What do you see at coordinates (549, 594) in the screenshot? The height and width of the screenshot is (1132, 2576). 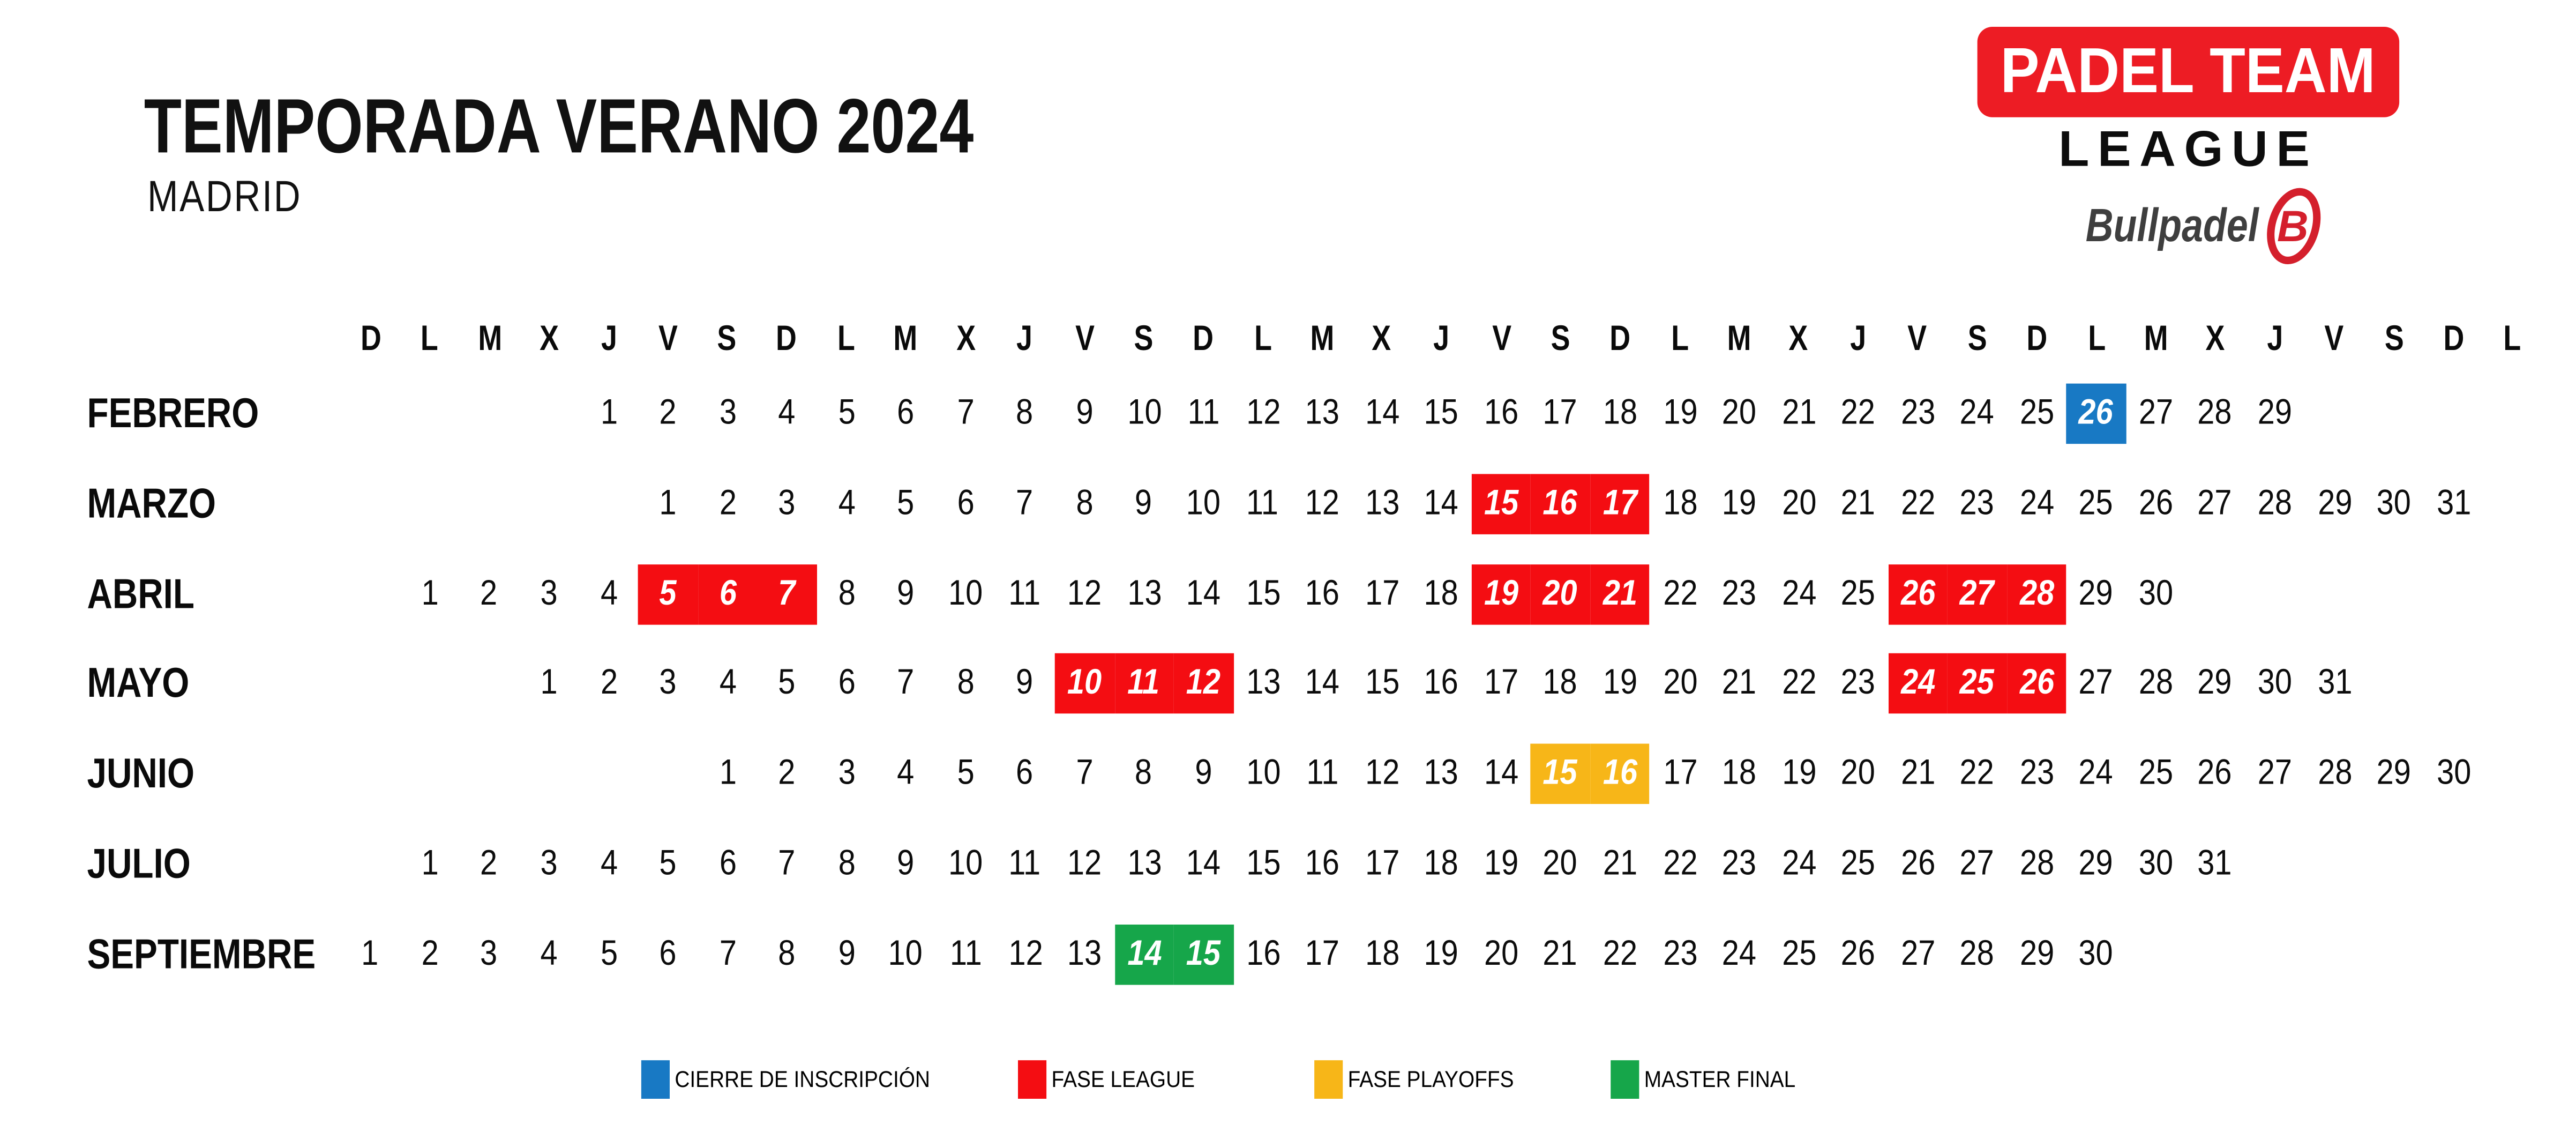 I see `day-cell-abril-3: 3` at bounding box center [549, 594].